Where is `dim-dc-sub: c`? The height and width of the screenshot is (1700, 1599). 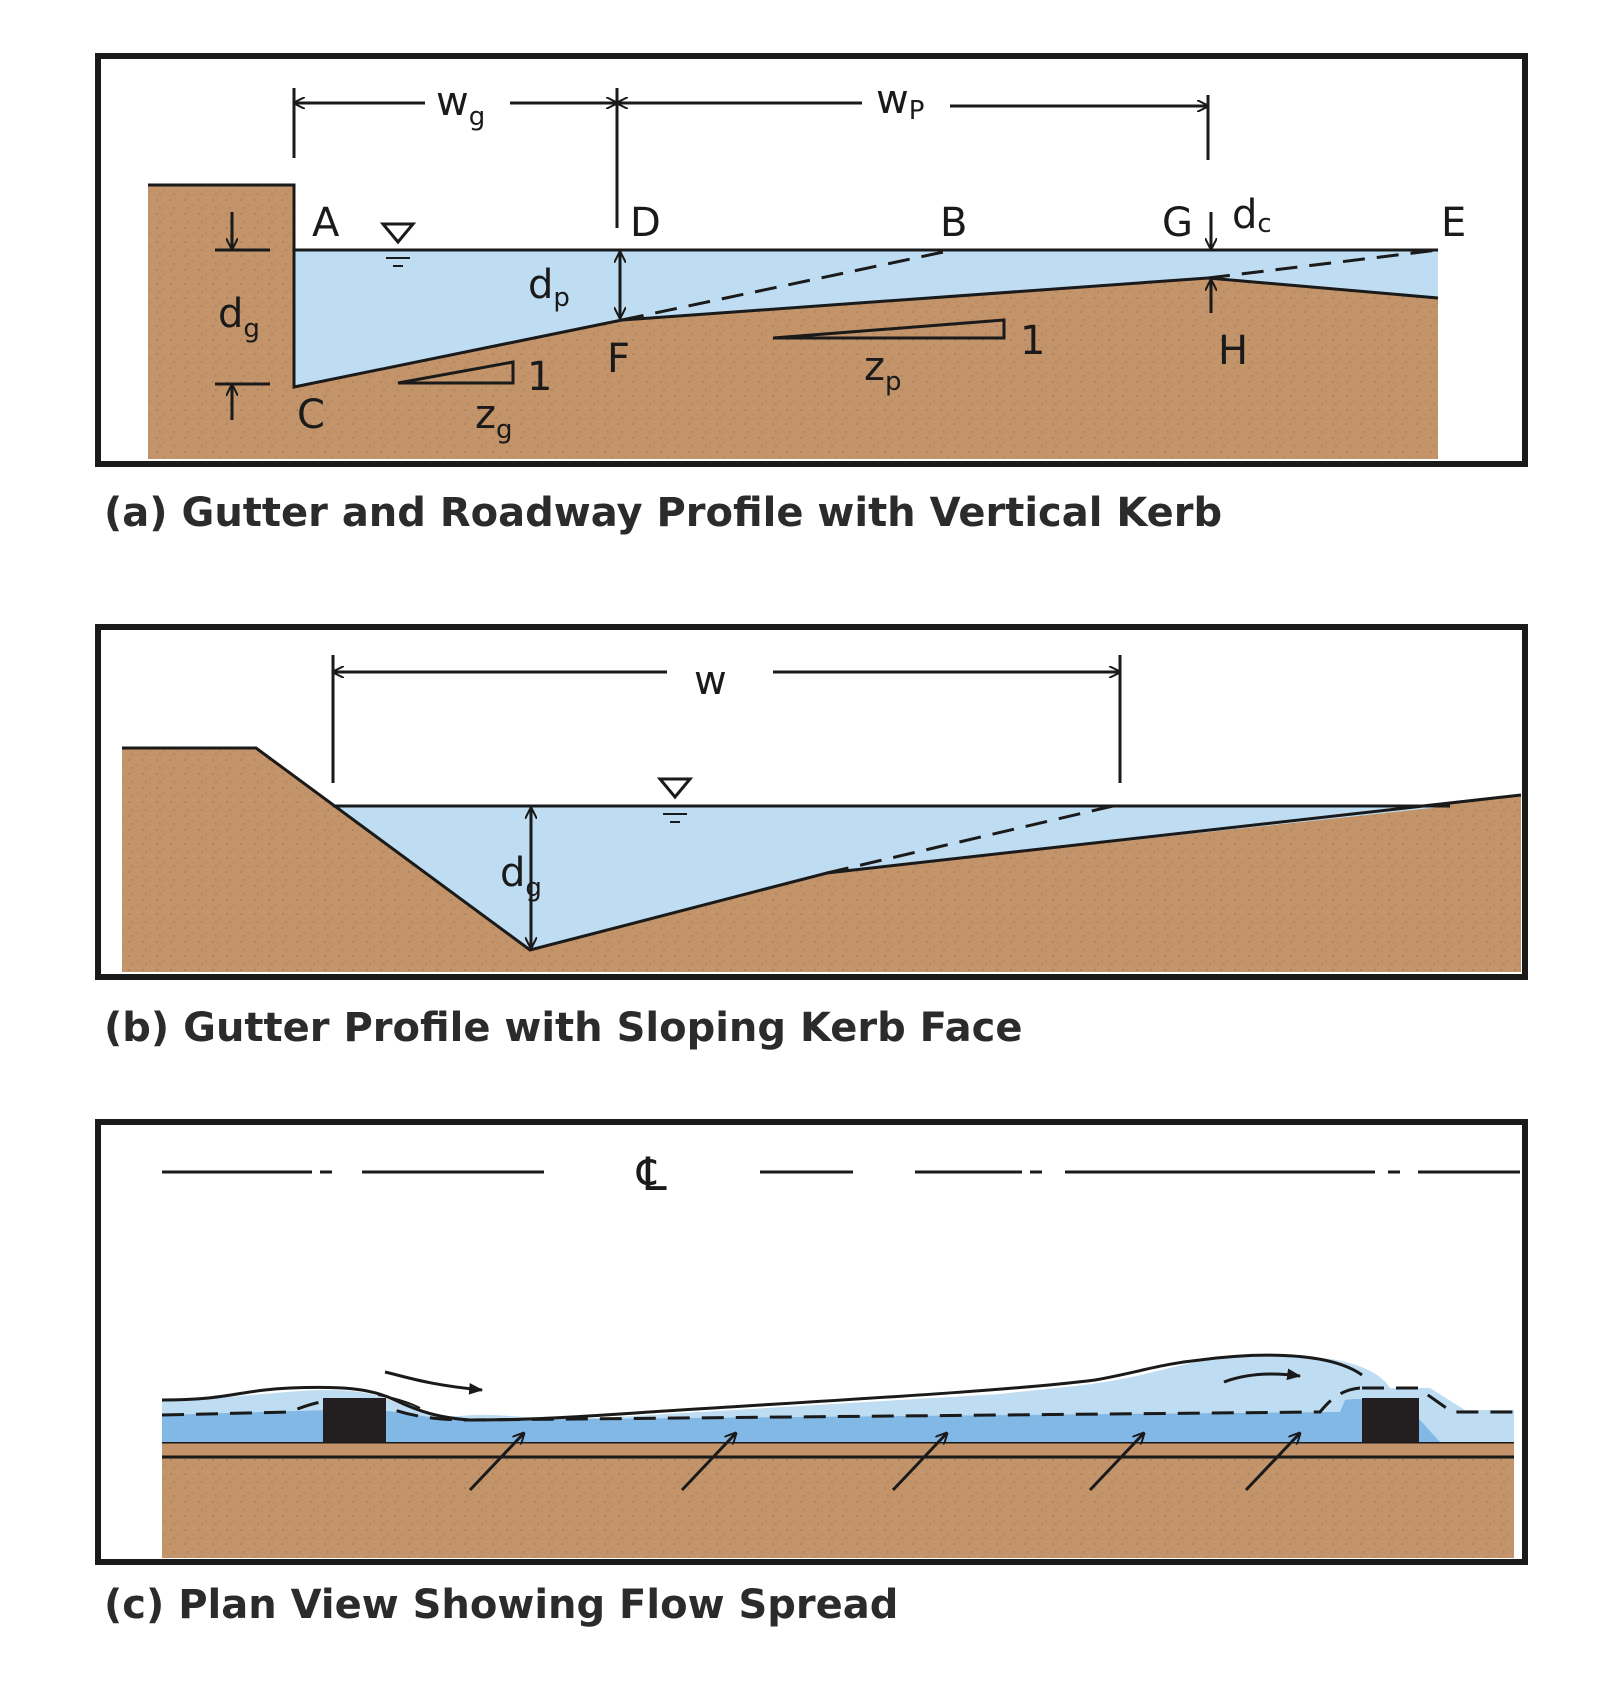 dim-dc-sub: c is located at coordinates (1264, 224).